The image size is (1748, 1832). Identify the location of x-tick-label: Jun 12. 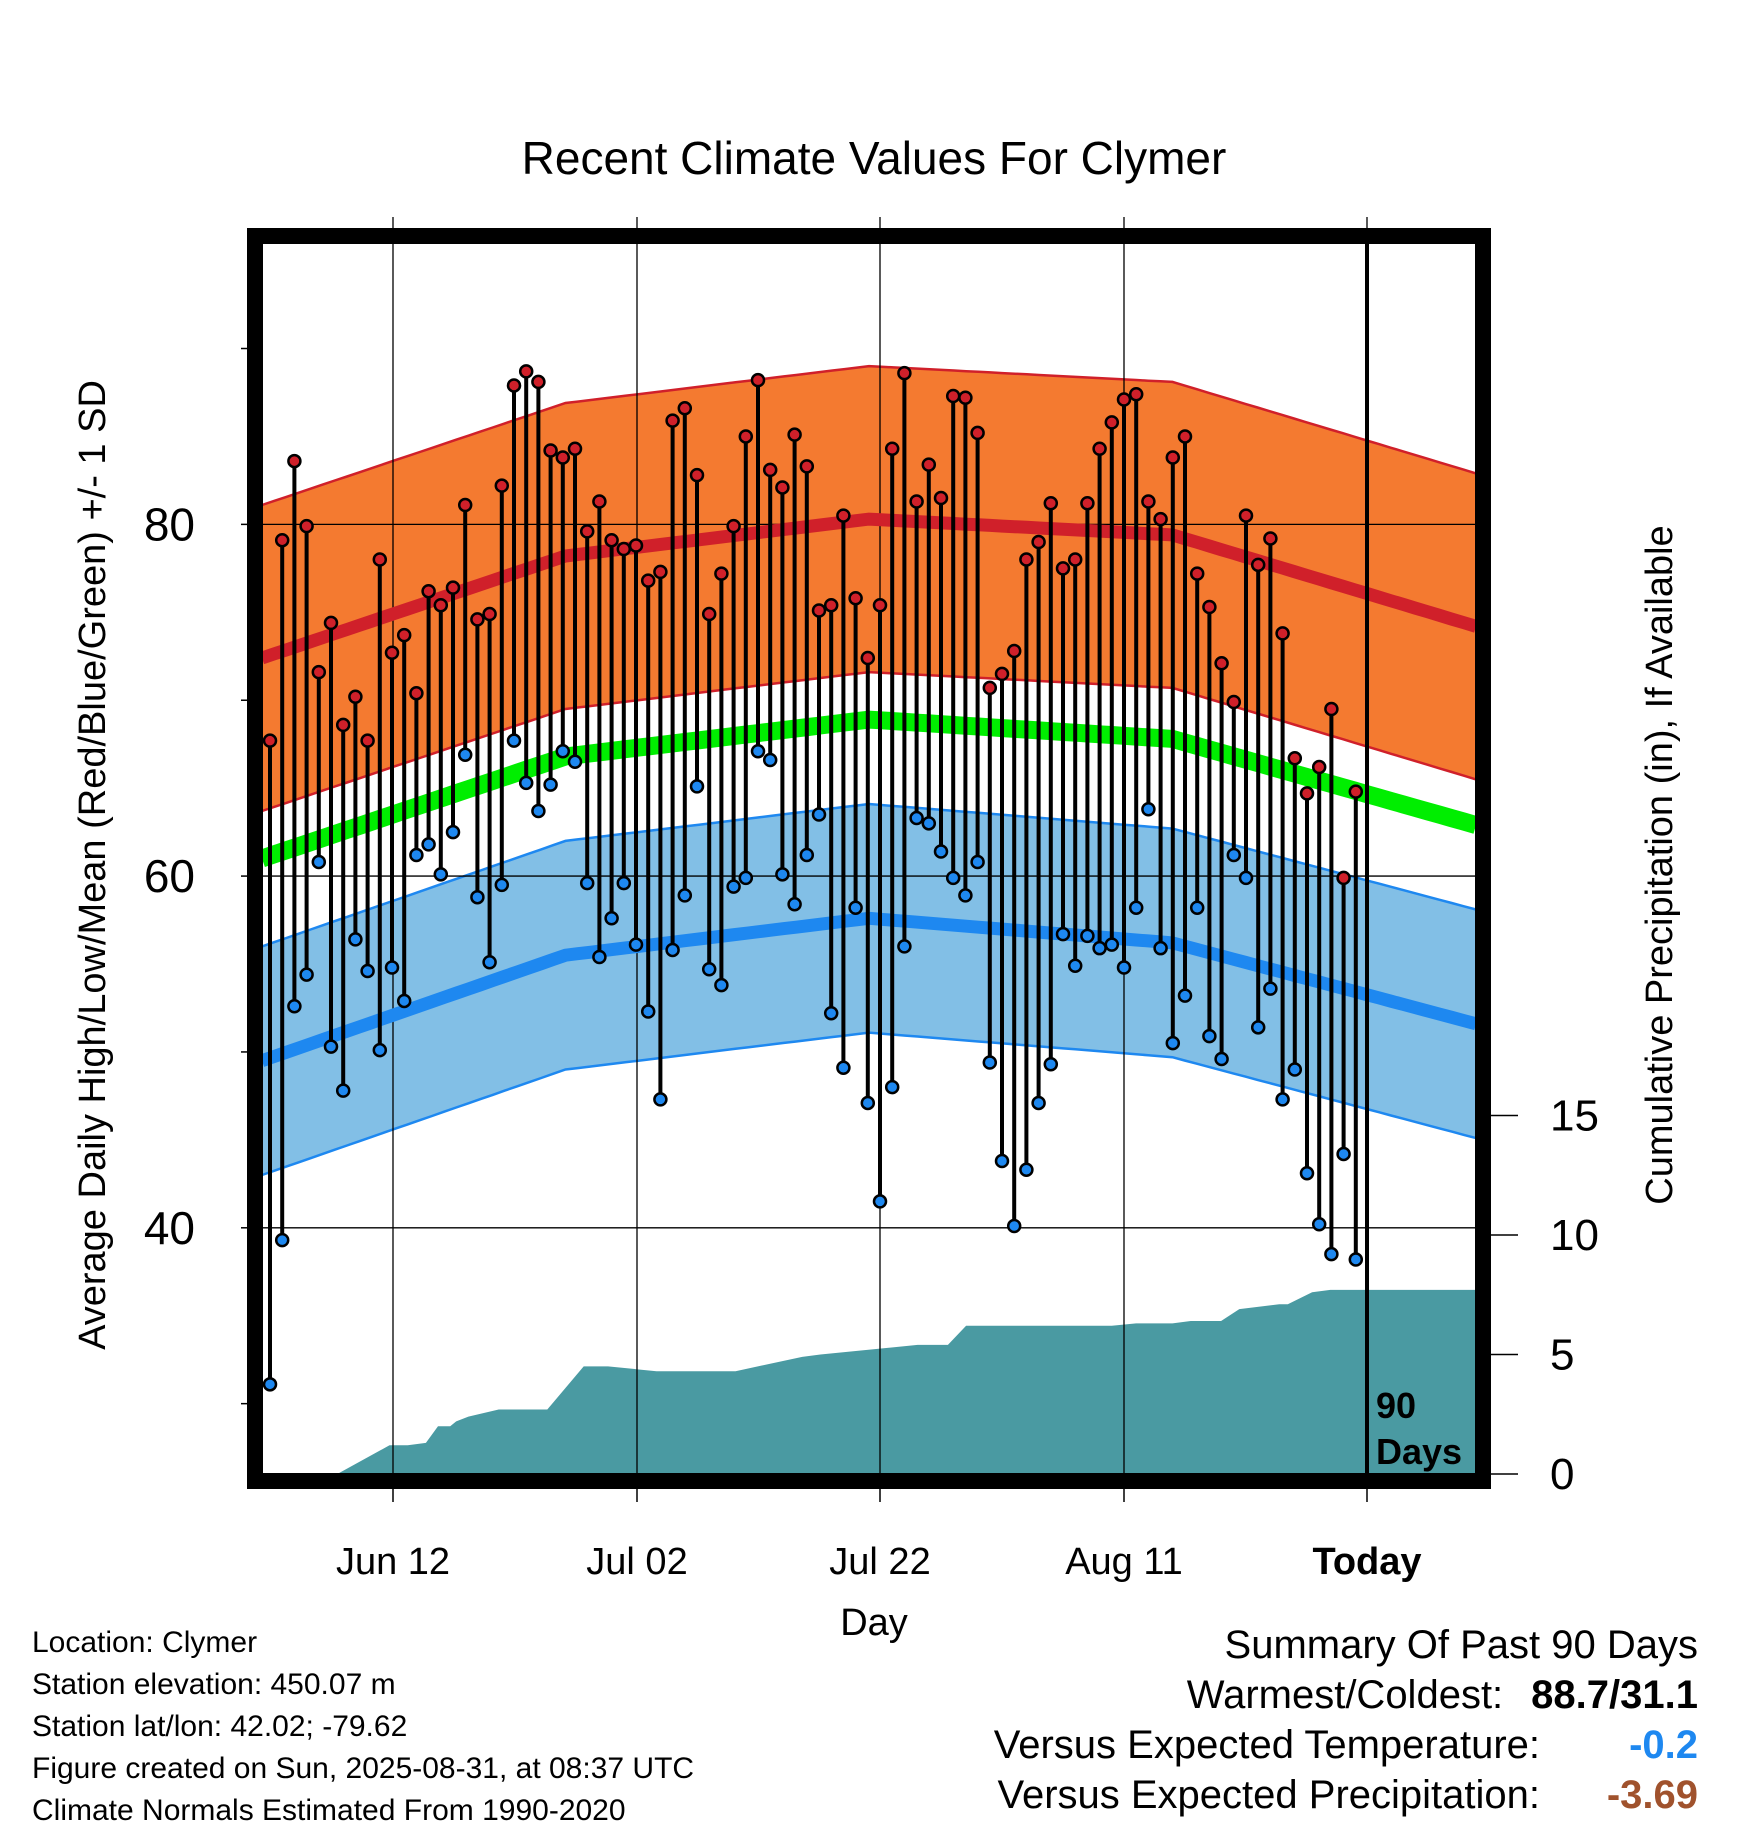
(393, 1562).